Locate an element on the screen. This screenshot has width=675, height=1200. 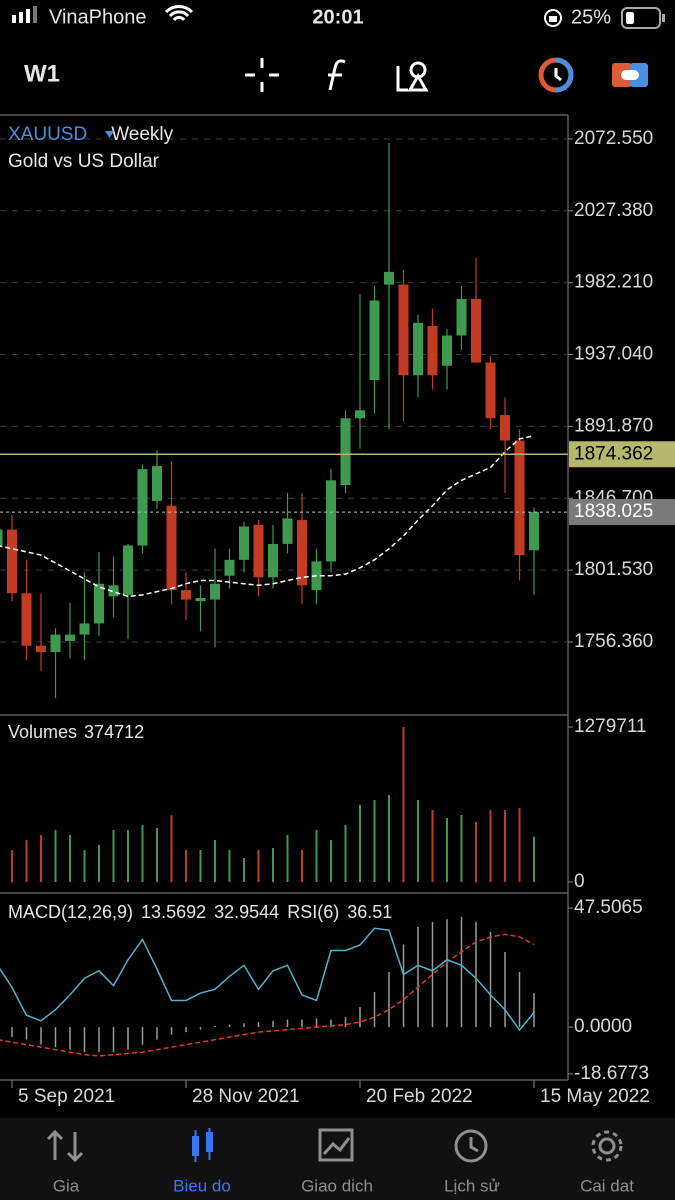
account-button is located at coordinates (630, 75).